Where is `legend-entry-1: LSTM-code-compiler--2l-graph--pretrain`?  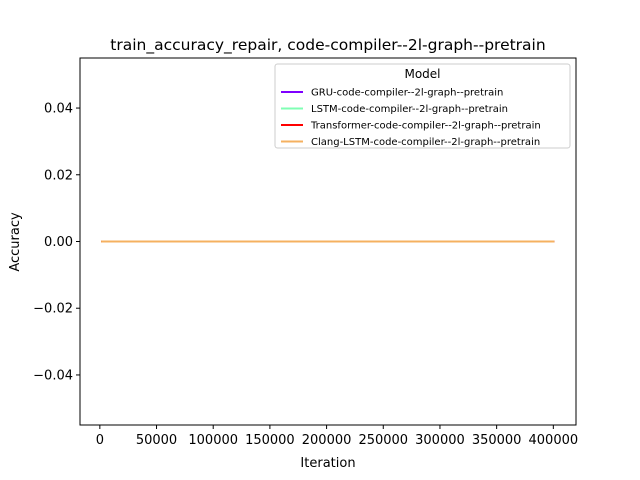
legend-entry-1: LSTM-code-compiler--2l-graph--pretrain is located at coordinates (409, 109).